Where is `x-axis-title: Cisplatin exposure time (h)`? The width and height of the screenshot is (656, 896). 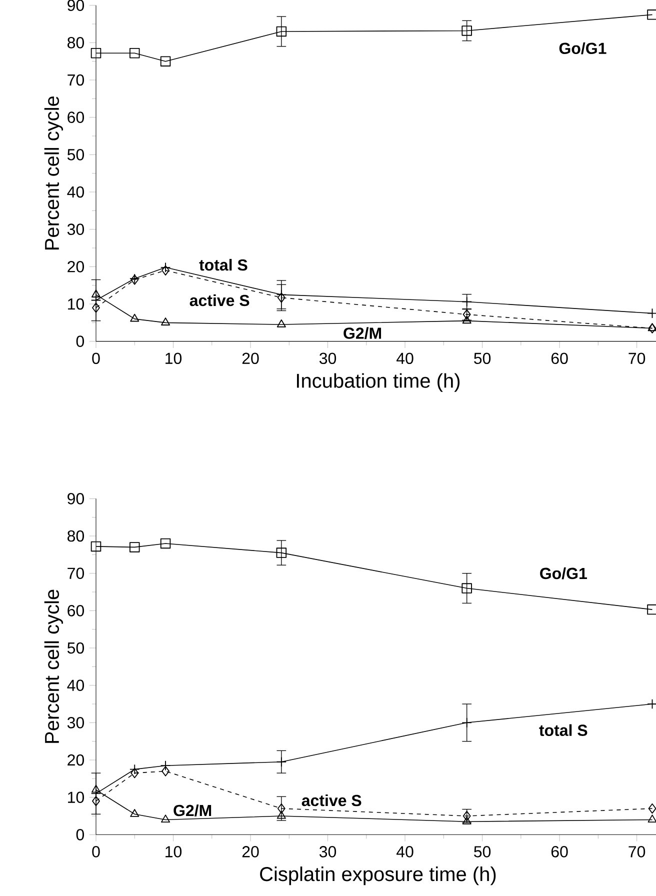
x-axis-title: Cisplatin exposure time (h) is located at coordinates (378, 876).